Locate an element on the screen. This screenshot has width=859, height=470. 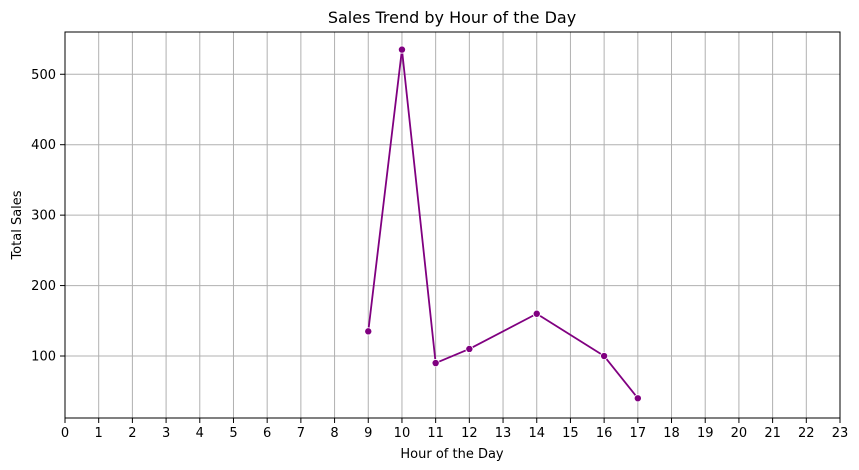
x-tick-label: 10 is located at coordinates (402, 433).